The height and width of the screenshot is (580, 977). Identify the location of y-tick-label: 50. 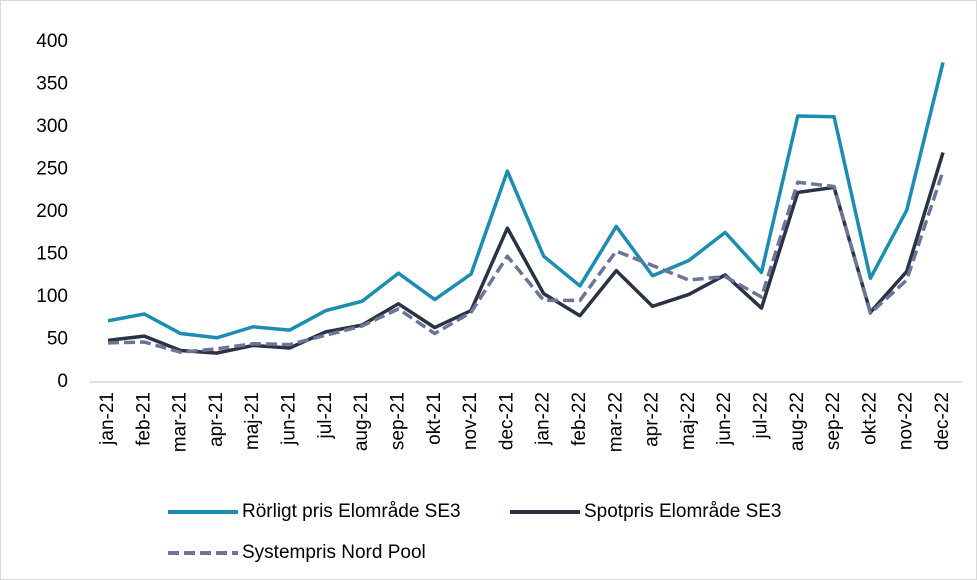
(57, 339).